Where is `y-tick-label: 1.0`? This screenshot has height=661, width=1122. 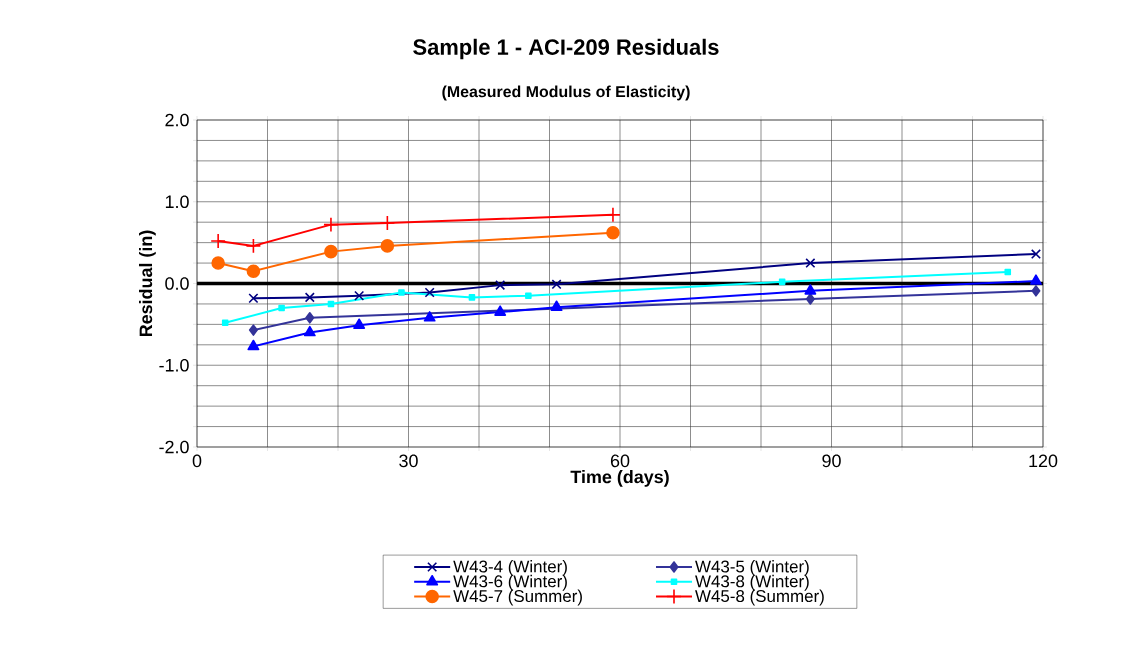 y-tick-label: 1.0 is located at coordinates (177, 202).